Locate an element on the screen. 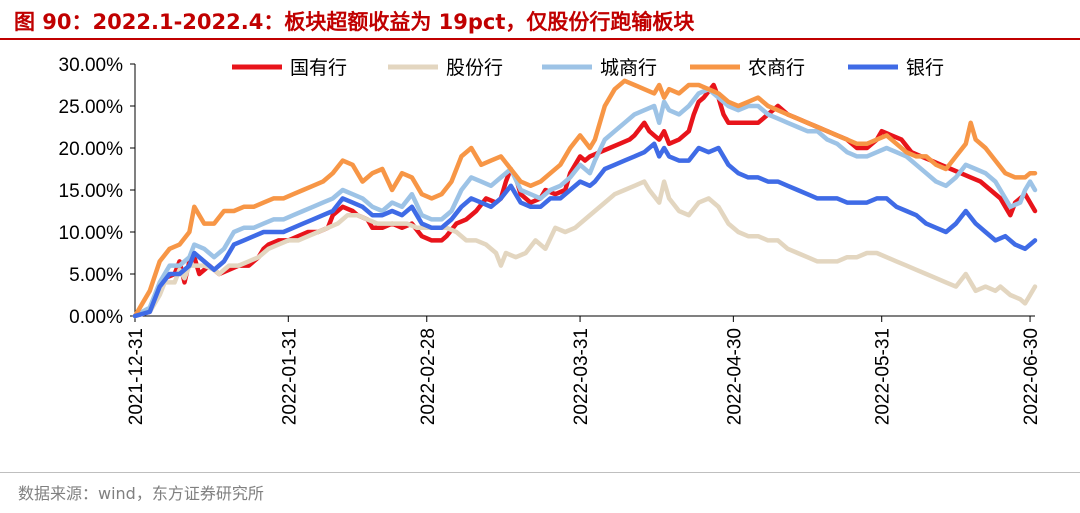 Image resolution: width=1080 pixels, height=513 pixels. x-tick-label: 2022-04-30 is located at coordinates (734, 376).